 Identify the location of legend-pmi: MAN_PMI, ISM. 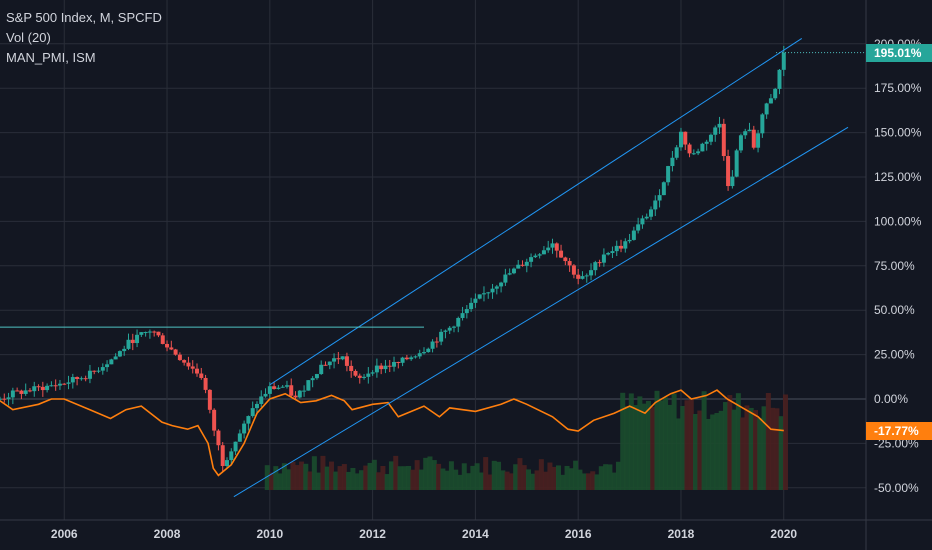
(51, 57).